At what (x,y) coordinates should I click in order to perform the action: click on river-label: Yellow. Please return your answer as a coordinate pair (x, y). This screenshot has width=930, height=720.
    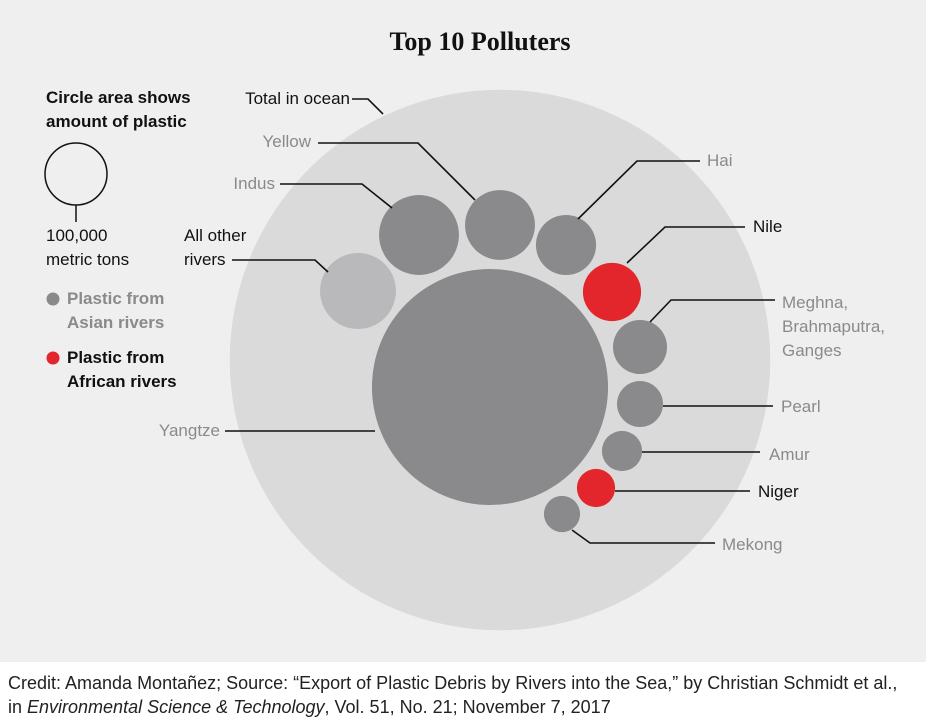
    Looking at the image, I should click on (286, 141).